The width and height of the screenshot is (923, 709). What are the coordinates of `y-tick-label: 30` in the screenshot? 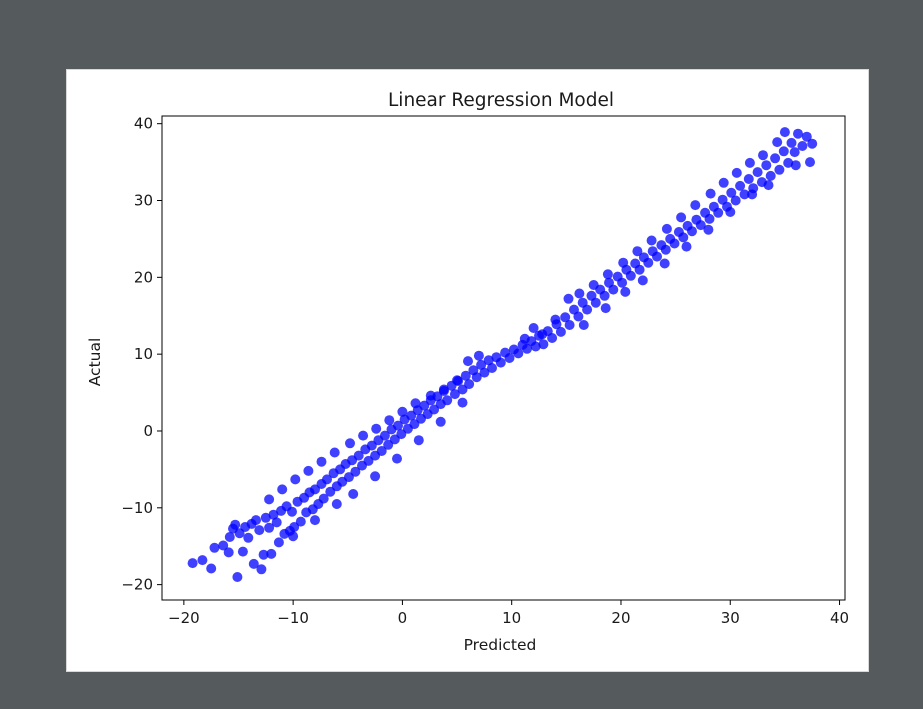 It's located at (143, 201).